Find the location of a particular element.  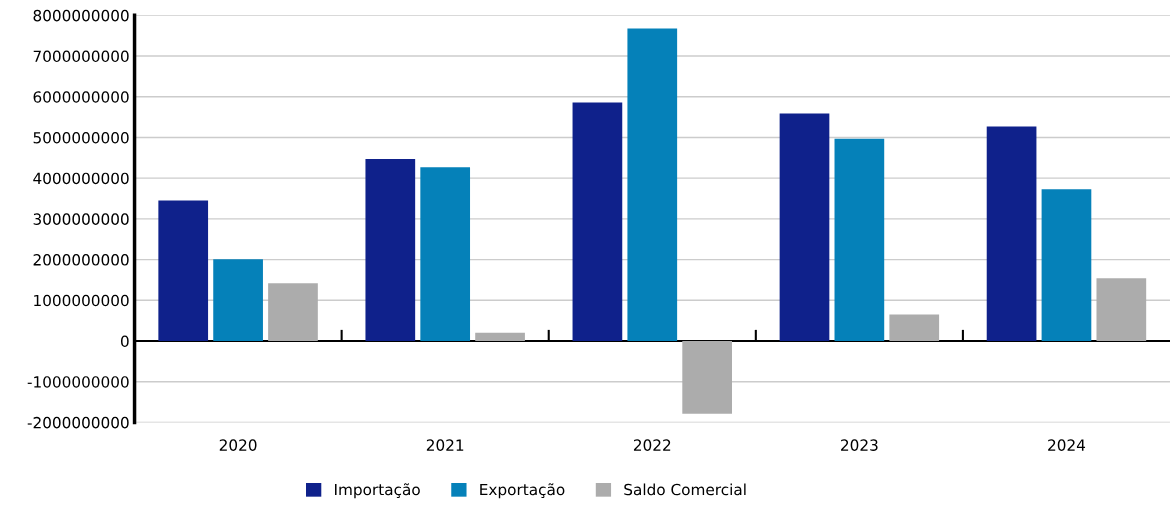

y-tick-label: 2000000000 is located at coordinates (81, 260).